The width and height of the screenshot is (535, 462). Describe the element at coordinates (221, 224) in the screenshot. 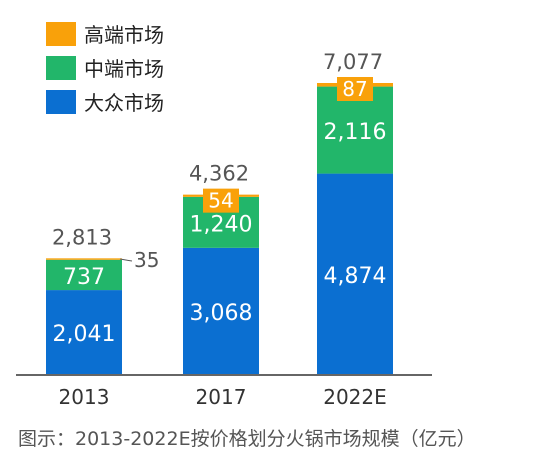

I see `data-label: 1,240` at that location.